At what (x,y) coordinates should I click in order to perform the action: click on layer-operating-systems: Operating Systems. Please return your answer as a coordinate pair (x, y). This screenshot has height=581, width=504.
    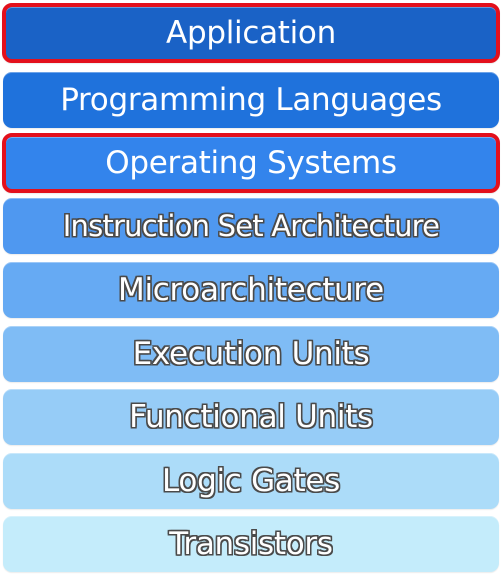
    Looking at the image, I should click on (251, 163).